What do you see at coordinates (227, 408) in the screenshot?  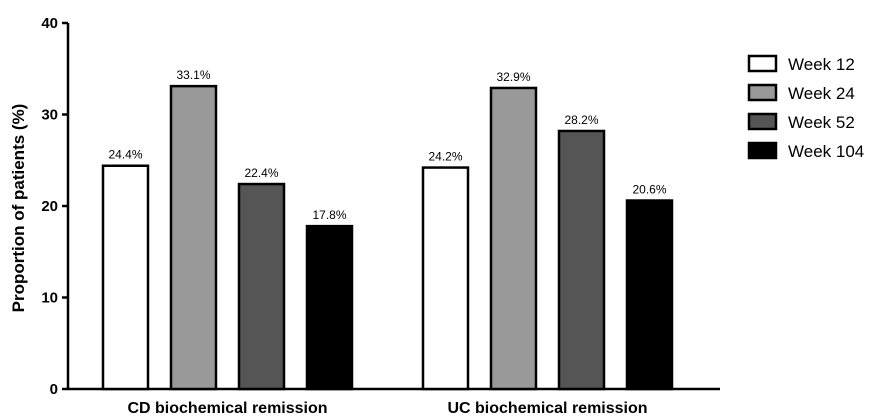 I see `x-category-label: CD biochemical remission` at bounding box center [227, 408].